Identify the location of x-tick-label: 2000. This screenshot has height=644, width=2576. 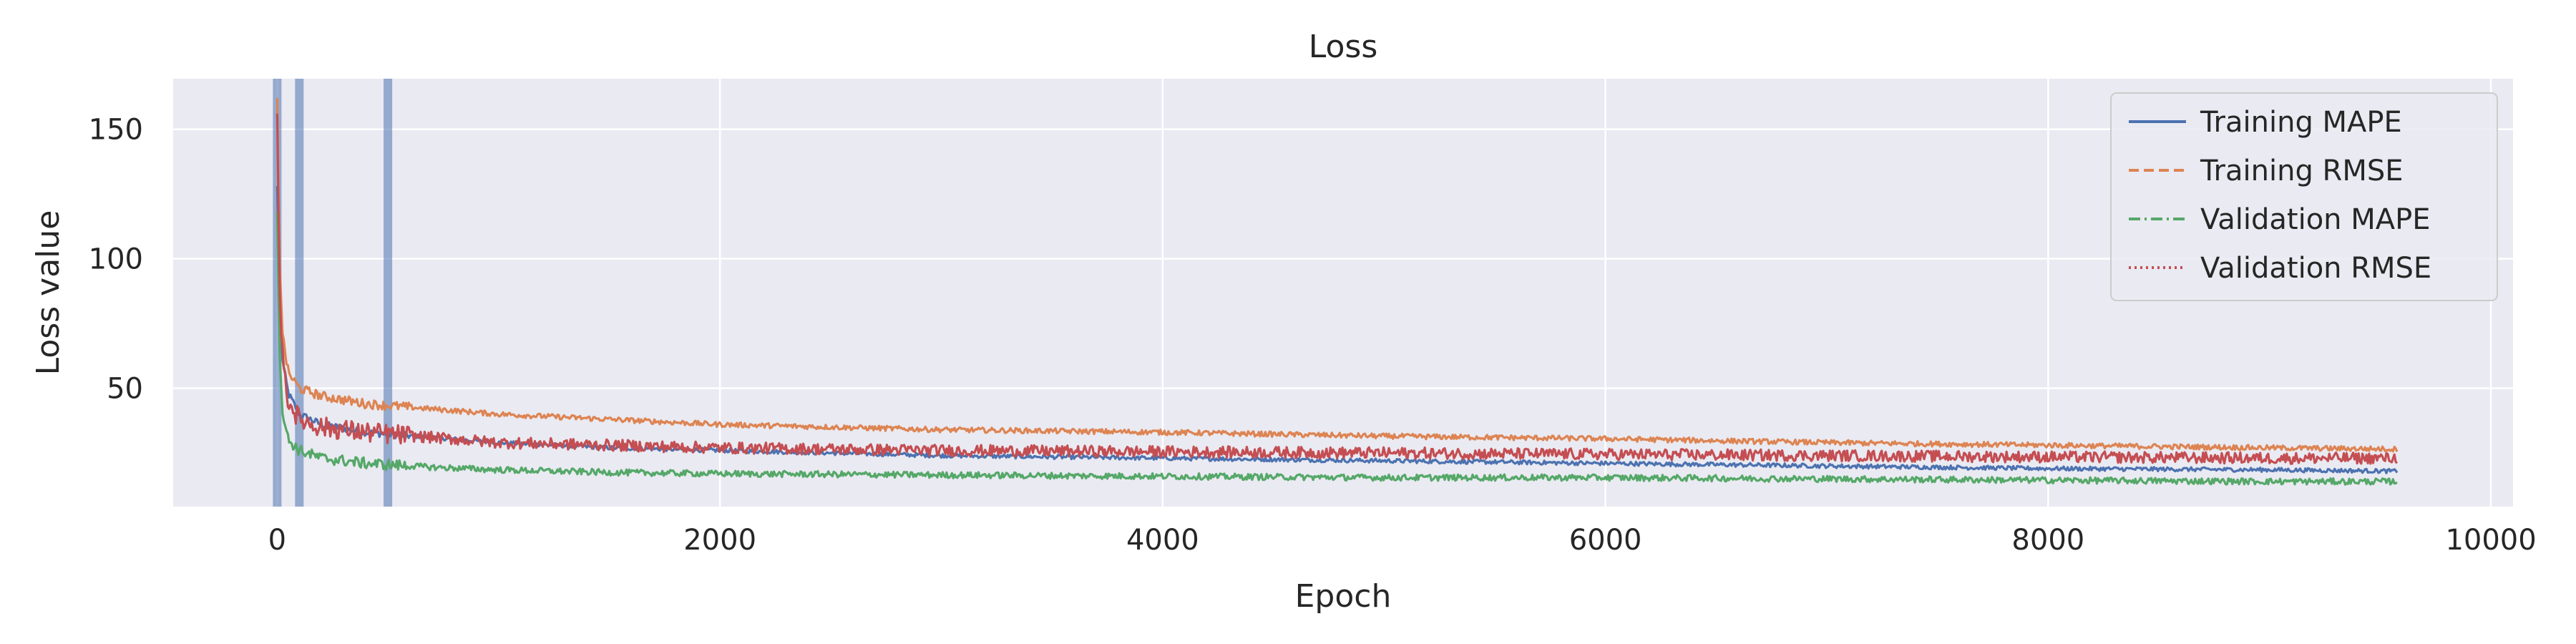
(719, 540).